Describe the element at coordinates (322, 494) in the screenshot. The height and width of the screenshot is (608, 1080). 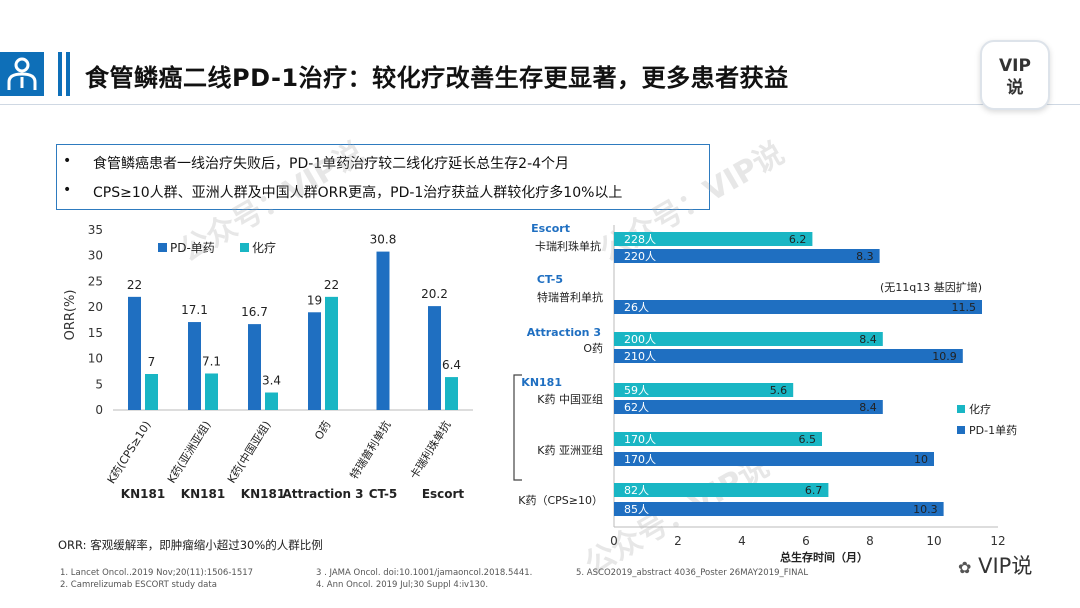
I see `group-label: Attraction 3` at that location.